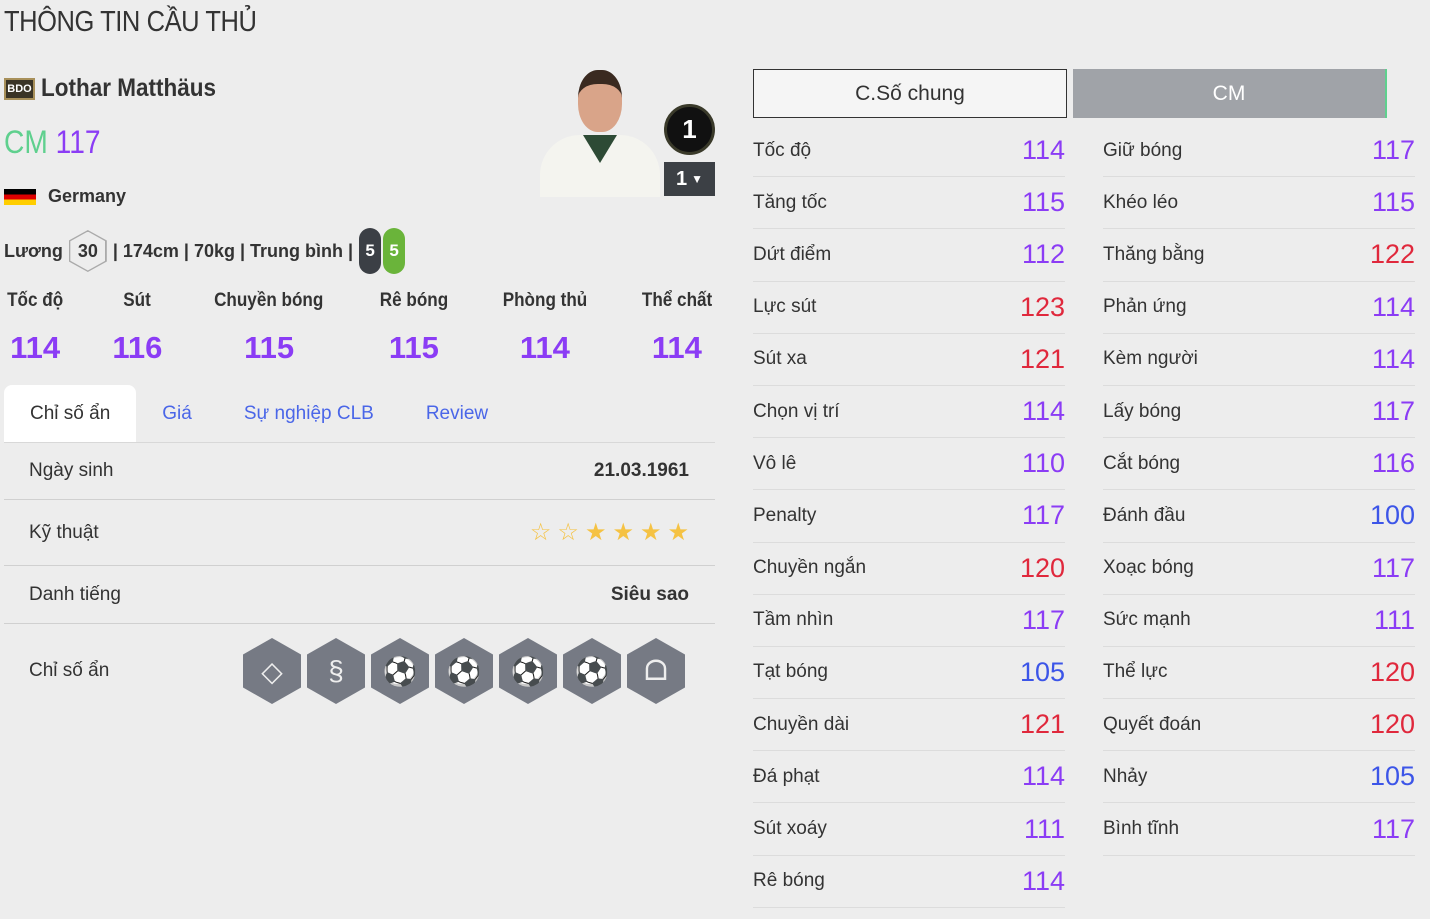 The width and height of the screenshot is (1430, 919). What do you see at coordinates (370, 251) in the screenshot?
I see `left-foot-icon: 5` at bounding box center [370, 251].